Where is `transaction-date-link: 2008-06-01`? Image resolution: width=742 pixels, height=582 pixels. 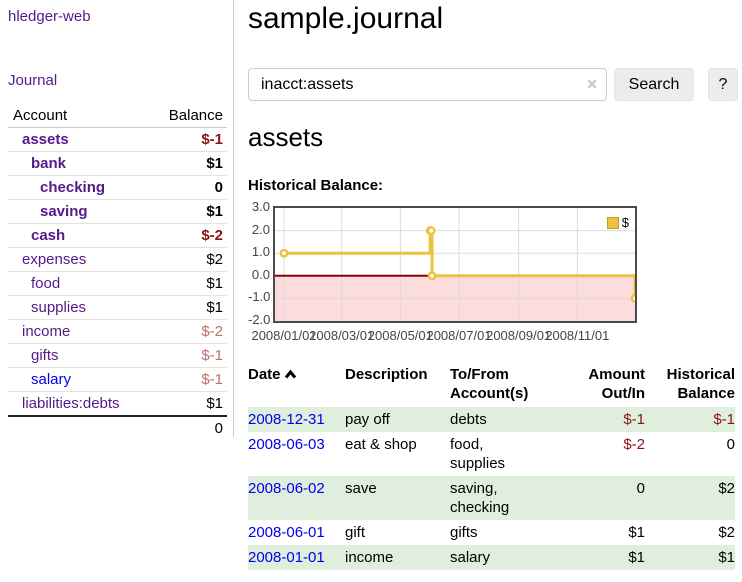
transaction-date-link: 2008-06-01 is located at coordinates (286, 532).